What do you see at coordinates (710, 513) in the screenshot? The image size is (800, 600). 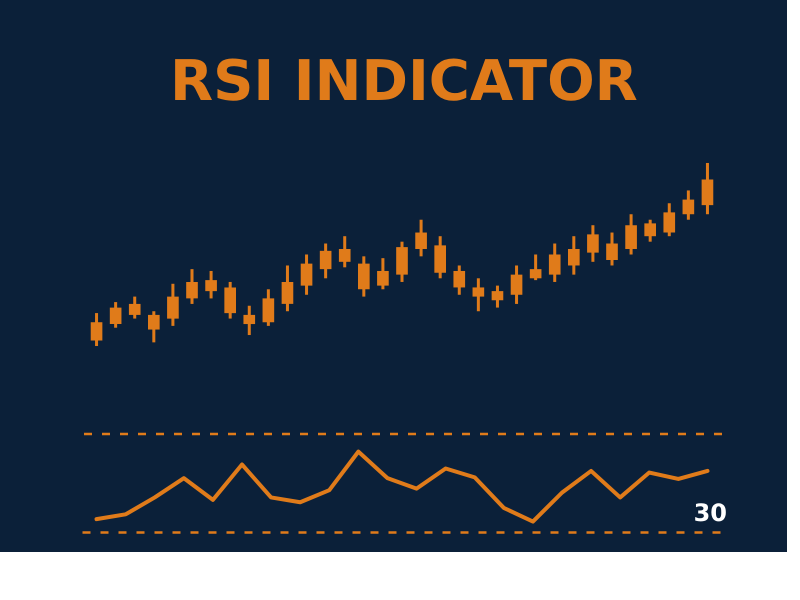 I see `annotation: 30` at bounding box center [710, 513].